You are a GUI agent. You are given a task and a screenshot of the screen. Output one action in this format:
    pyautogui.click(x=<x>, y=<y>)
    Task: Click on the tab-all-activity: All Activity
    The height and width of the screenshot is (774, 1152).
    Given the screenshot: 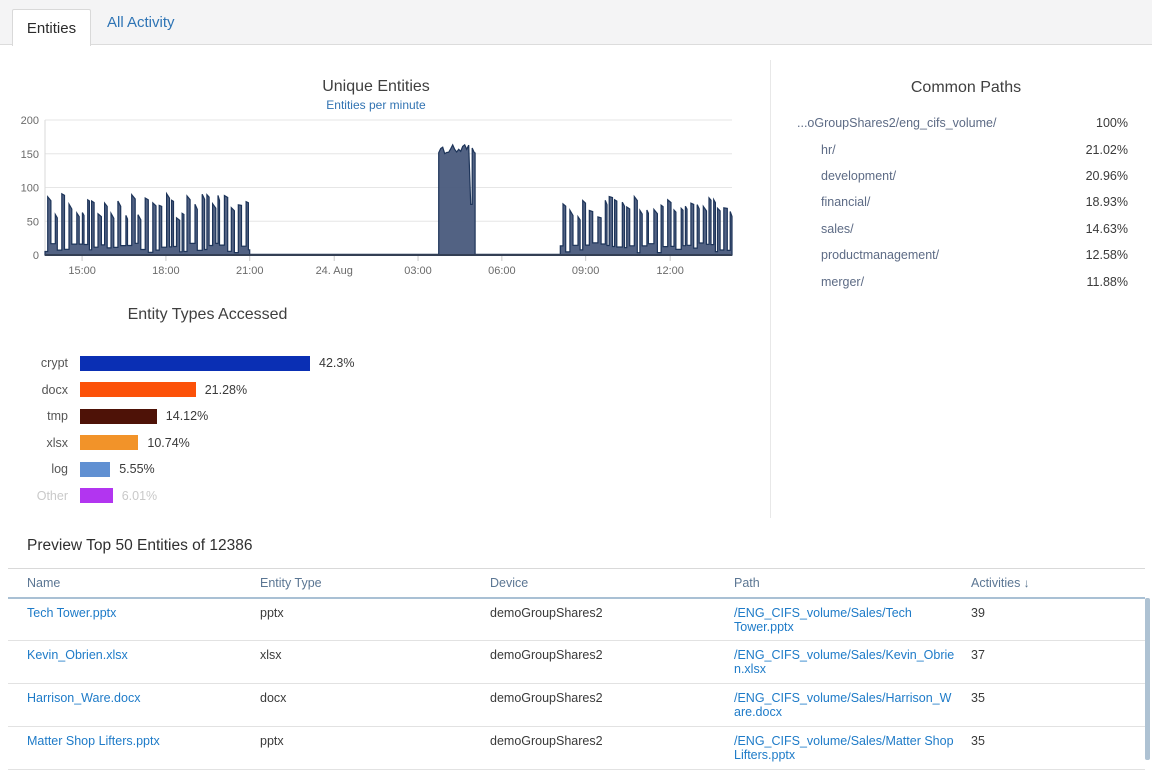 What is the action you would take?
    pyautogui.click(x=141, y=22)
    